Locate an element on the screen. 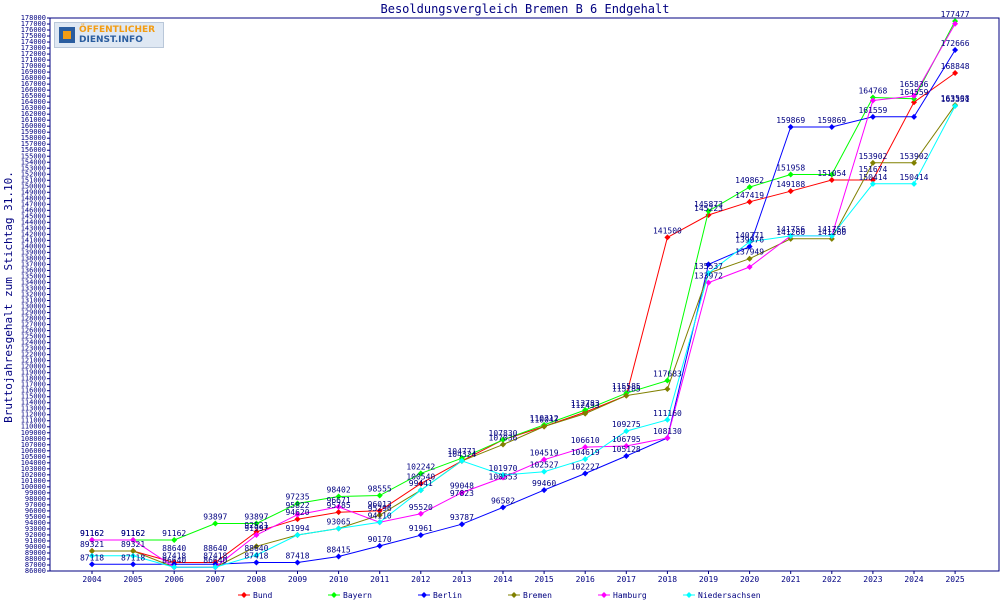 Image resolution: width=1000 pixels, height=600 pixels. y-tick-label: 169000 is located at coordinates (33, 72).